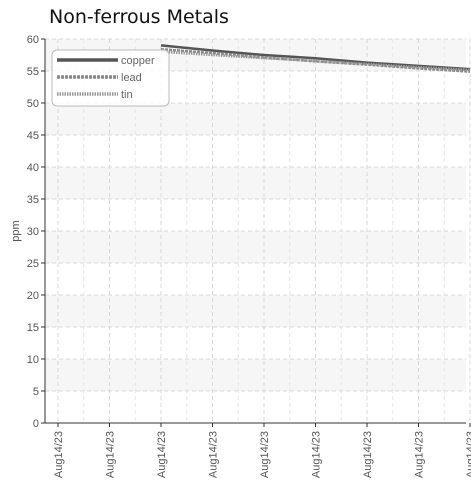  What do you see at coordinates (127, 95) in the screenshot?
I see `legend-label-tin: tin` at bounding box center [127, 95].